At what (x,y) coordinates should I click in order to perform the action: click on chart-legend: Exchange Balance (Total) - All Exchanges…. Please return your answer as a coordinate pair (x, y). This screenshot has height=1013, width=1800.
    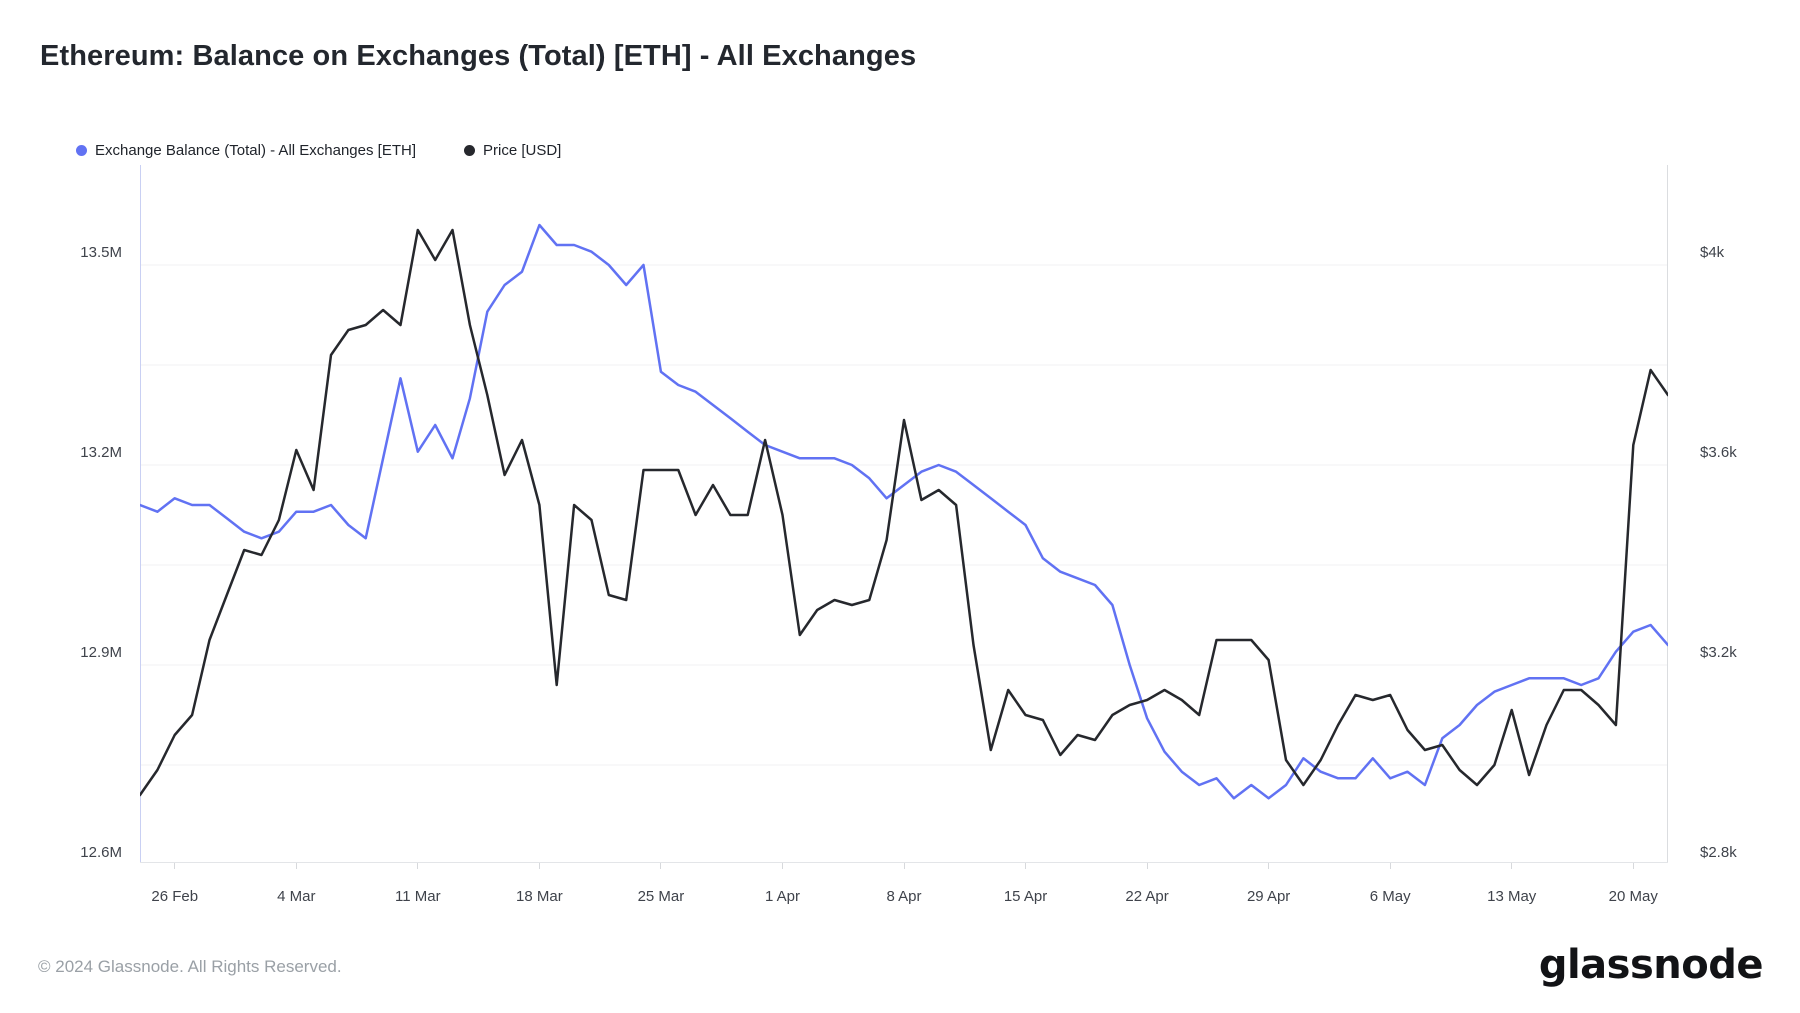
    Looking at the image, I should click on (318, 150).